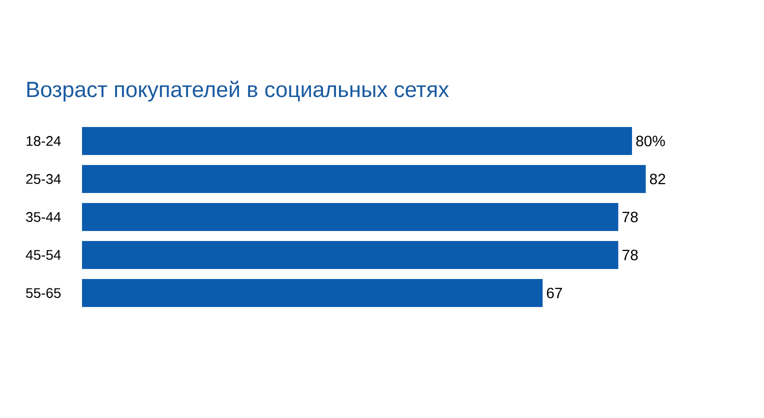  I want to click on y-tick-label: 45-54, so click(43, 255).